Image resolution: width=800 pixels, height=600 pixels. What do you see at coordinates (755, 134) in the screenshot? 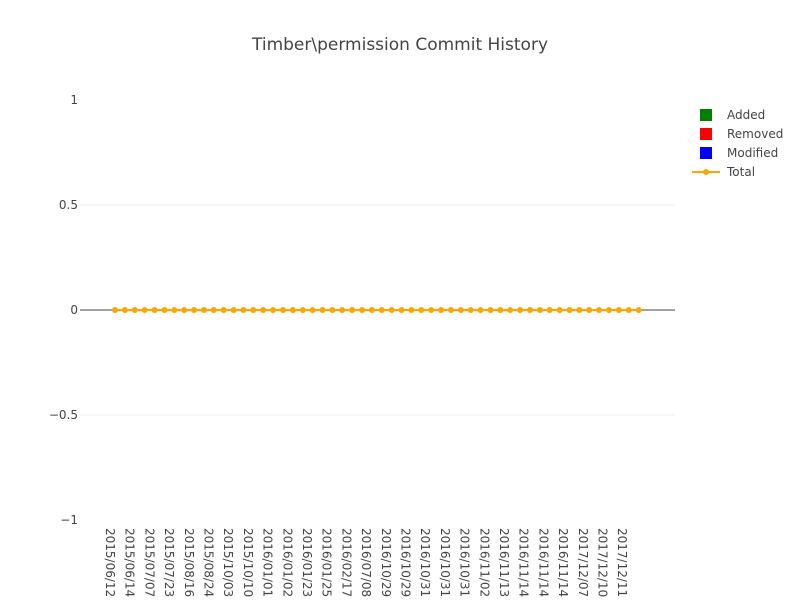
I see `legend-label: Removed` at bounding box center [755, 134].